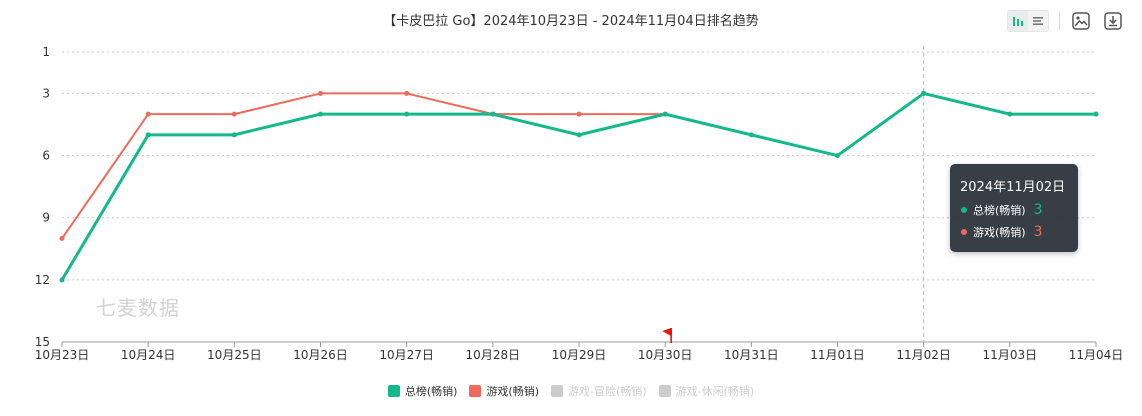 The height and width of the screenshot is (416, 1142). I want to click on x-tick-label: 10月27日, so click(406, 355).